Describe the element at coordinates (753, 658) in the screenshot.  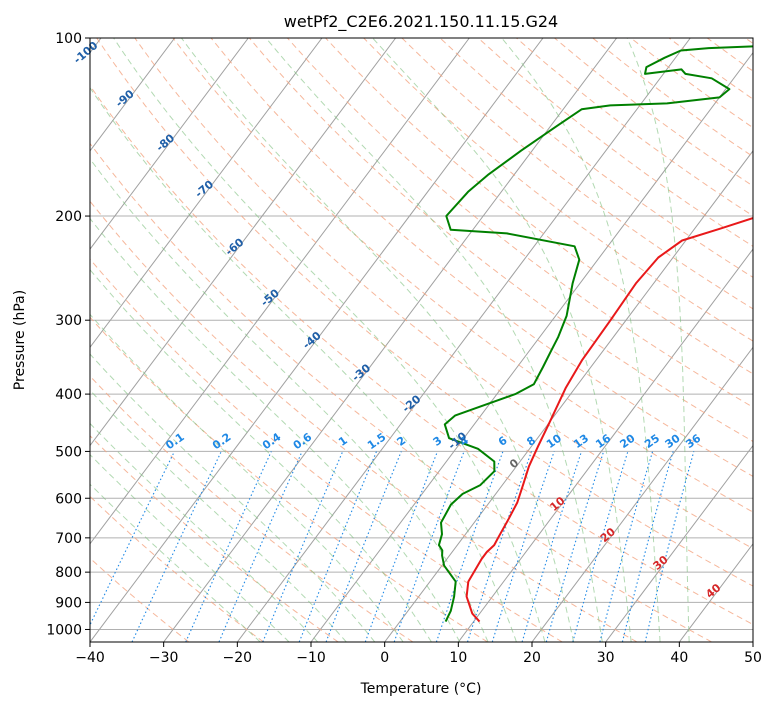
I see `x-tick-label: 50` at that location.